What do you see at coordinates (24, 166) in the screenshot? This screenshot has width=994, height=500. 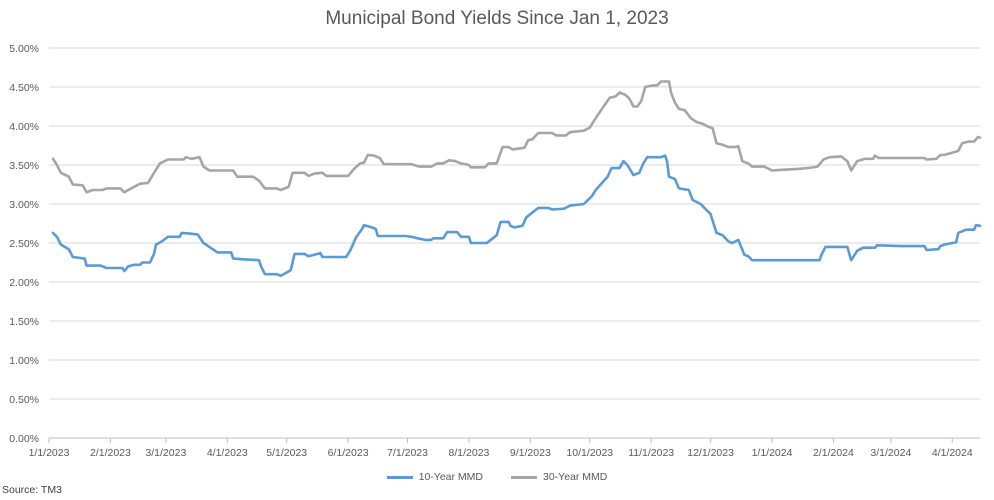 I see `y-tick-label: 3.50%` at bounding box center [24, 166].